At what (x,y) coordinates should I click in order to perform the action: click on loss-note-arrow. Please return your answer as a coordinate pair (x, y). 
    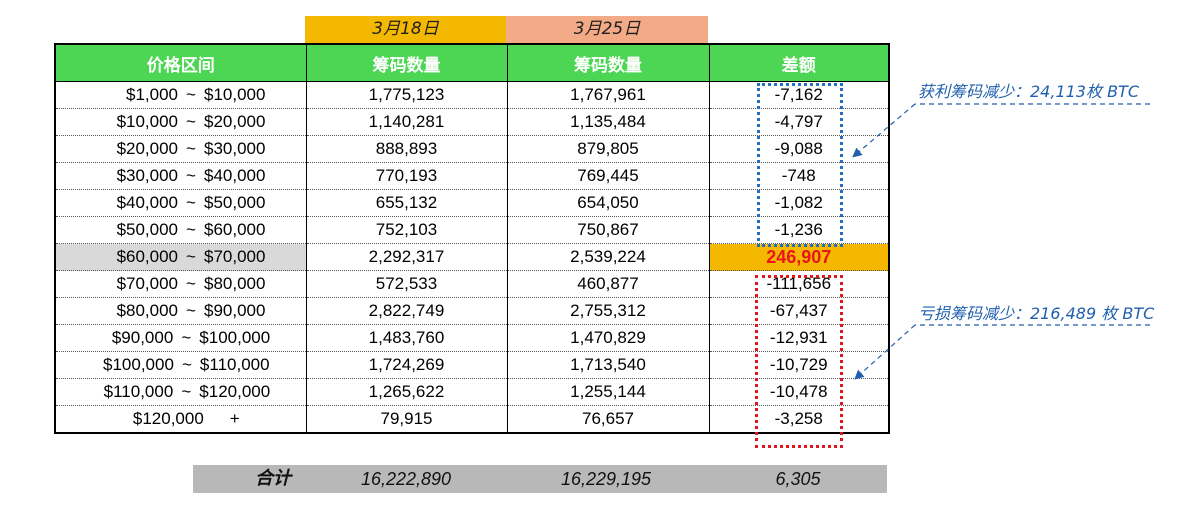
    Looking at the image, I should click on (885, 352).